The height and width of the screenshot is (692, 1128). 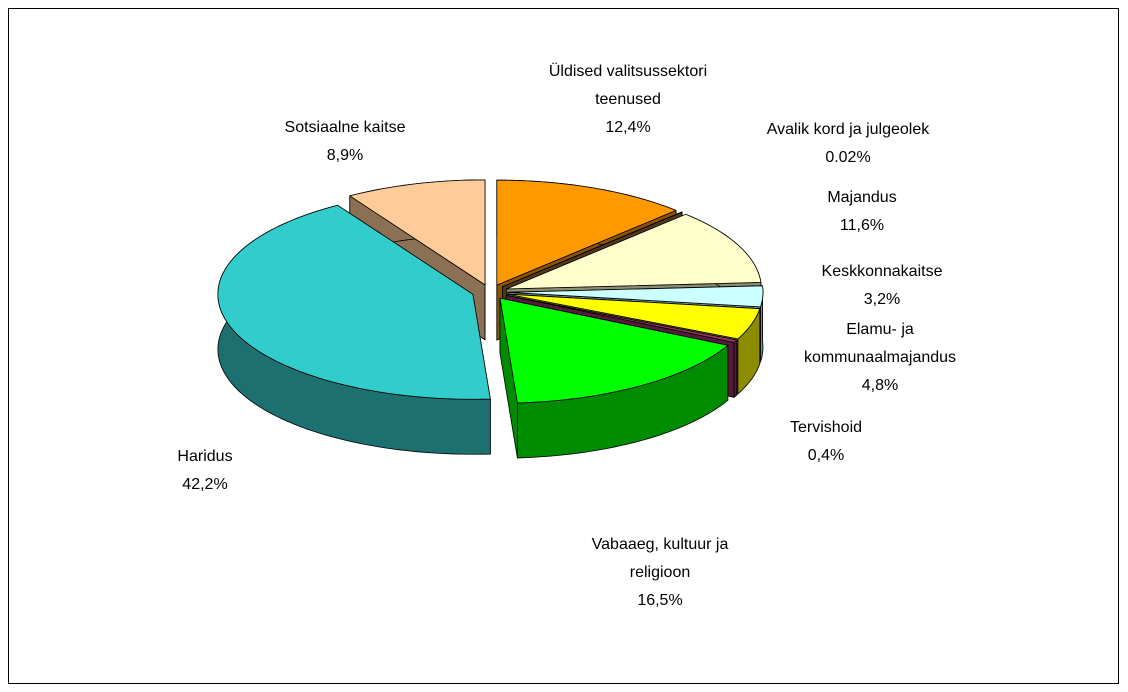 I want to click on slice-label: Haridus 42,2%, so click(x=204, y=471).